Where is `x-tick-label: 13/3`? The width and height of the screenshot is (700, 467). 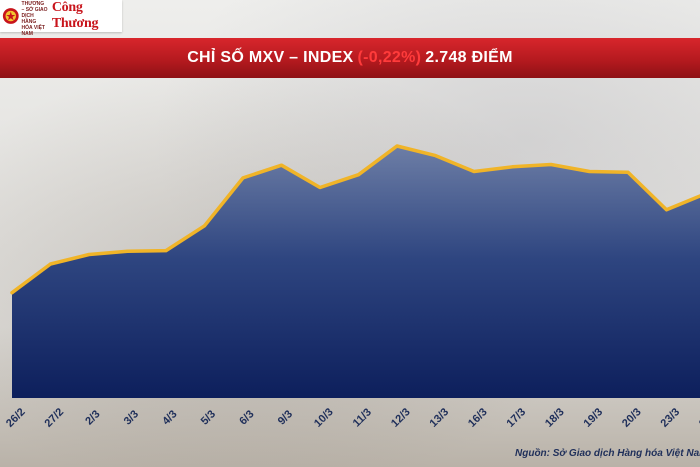 x-tick-label: 13/3 is located at coordinates (440, 418).